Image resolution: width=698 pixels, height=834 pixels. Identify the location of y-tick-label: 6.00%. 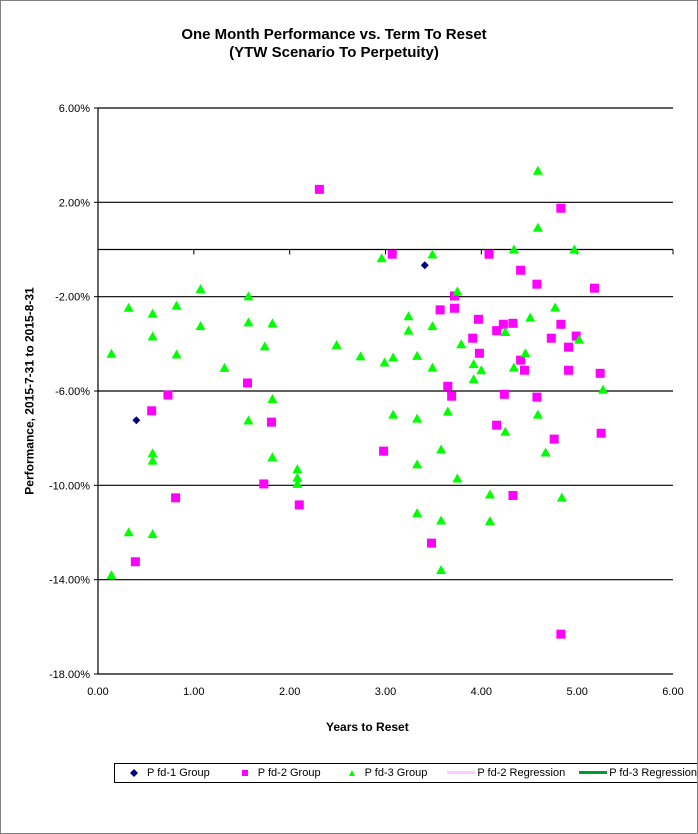
(74, 109).